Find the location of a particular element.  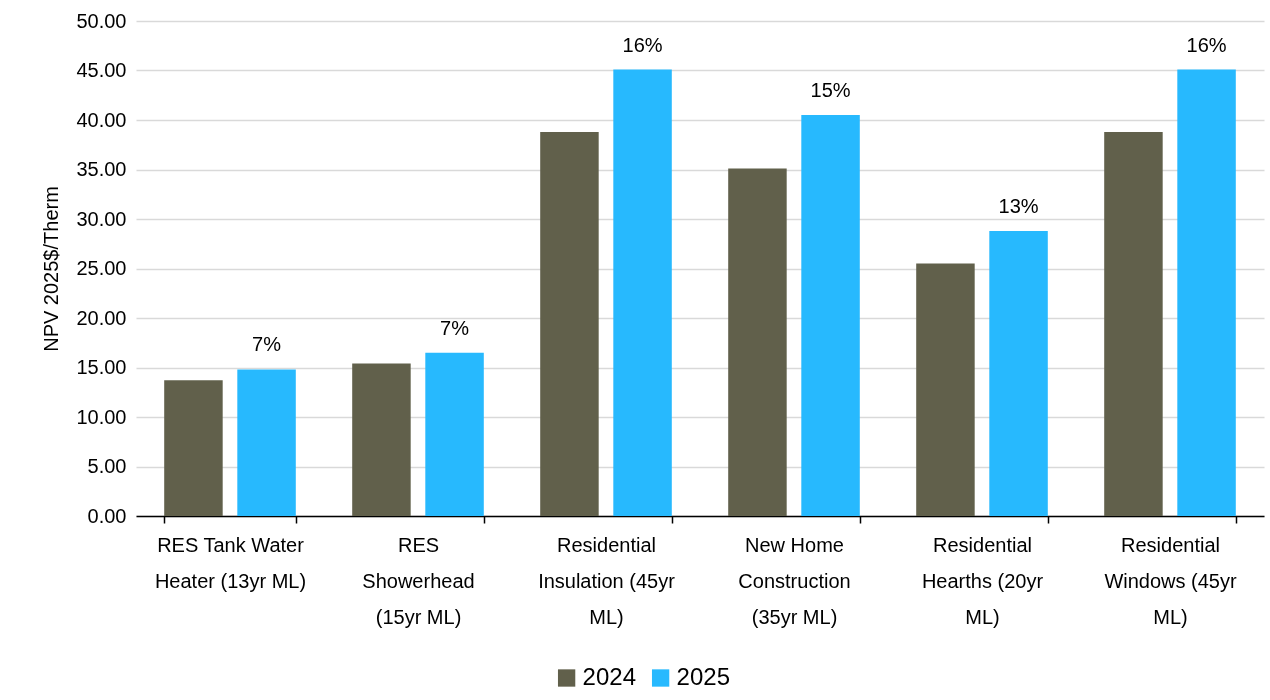

x-tick-label: Residential Insulation (45yr ML) is located at coordinates (607, 580).